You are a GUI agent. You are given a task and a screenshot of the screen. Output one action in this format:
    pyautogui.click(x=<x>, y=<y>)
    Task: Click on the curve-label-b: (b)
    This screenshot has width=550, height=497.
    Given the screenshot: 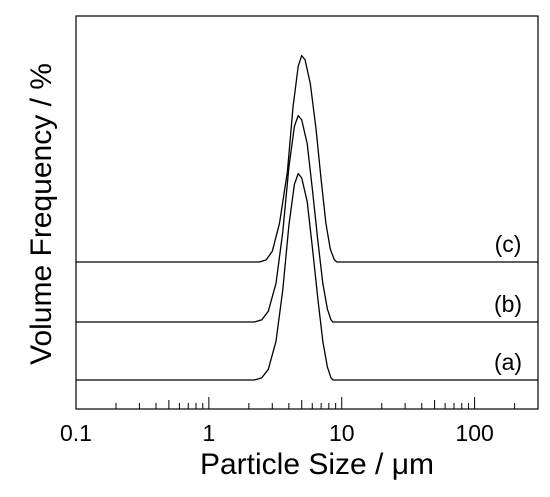 What is the action you would take?
    pyautogui.click(x=508, y=304)
    